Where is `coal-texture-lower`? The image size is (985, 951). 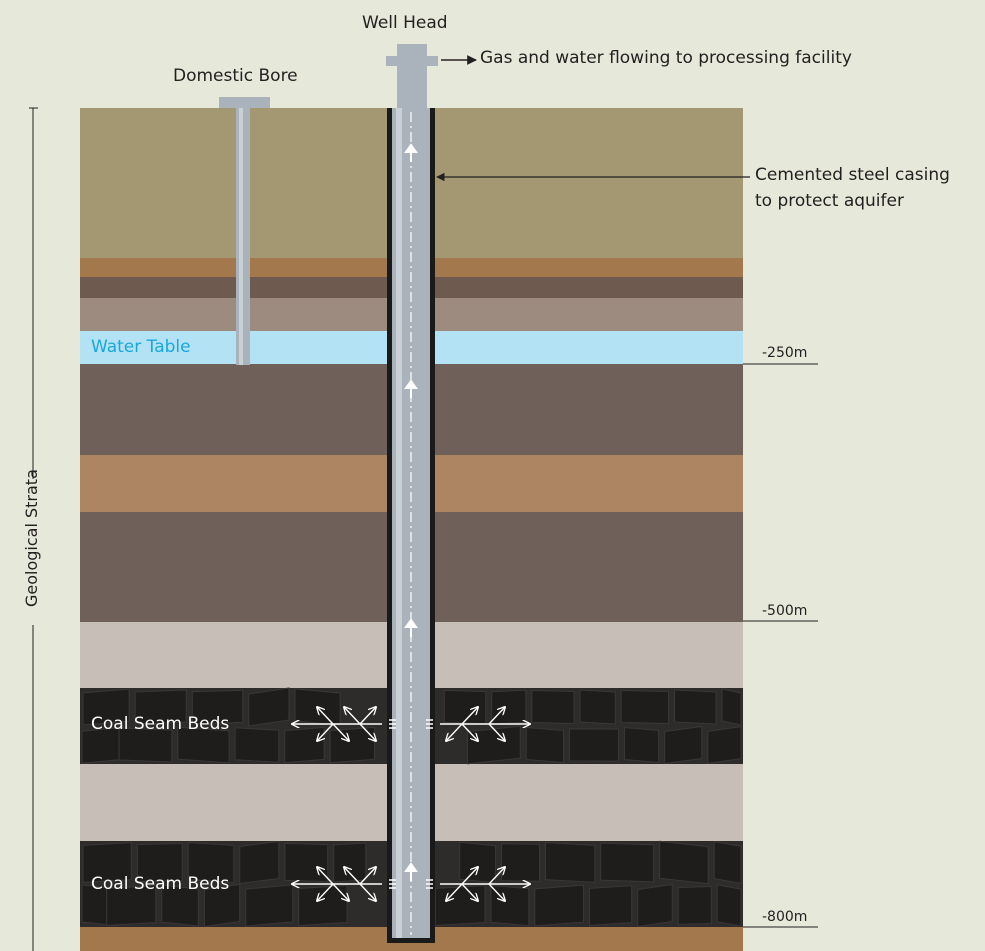
coal-texture-lower is located at coordinates (411, 884).